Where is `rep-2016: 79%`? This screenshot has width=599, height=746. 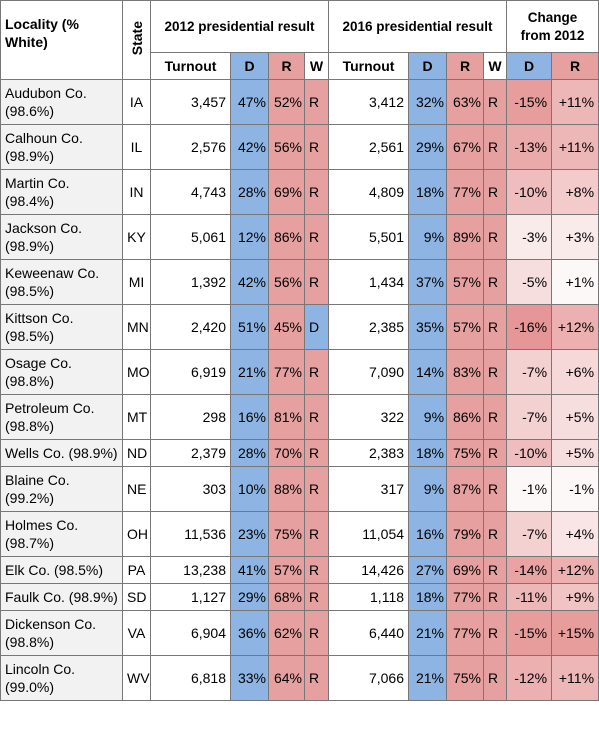
rep-2016: 79% is located at coordinates (465, 534).